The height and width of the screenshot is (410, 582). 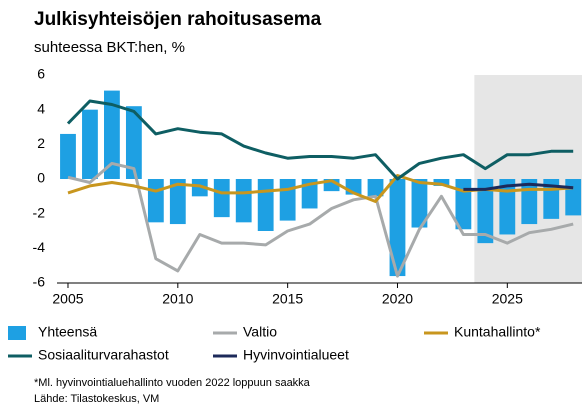 What do you see at coordinates (41, 108) in the screenshot?
I see `y-tick-label: 4` at bounding box center [41, 108].